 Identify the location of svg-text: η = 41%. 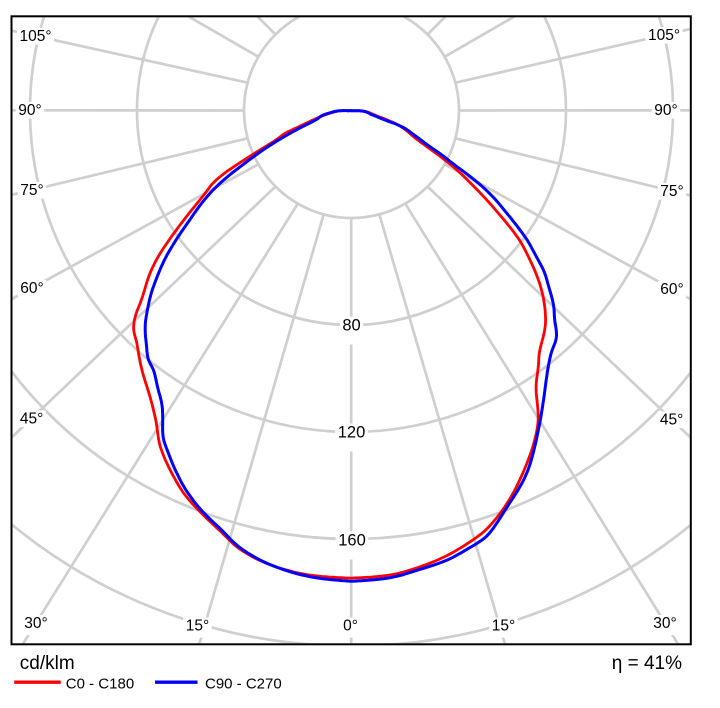
(647, 663).